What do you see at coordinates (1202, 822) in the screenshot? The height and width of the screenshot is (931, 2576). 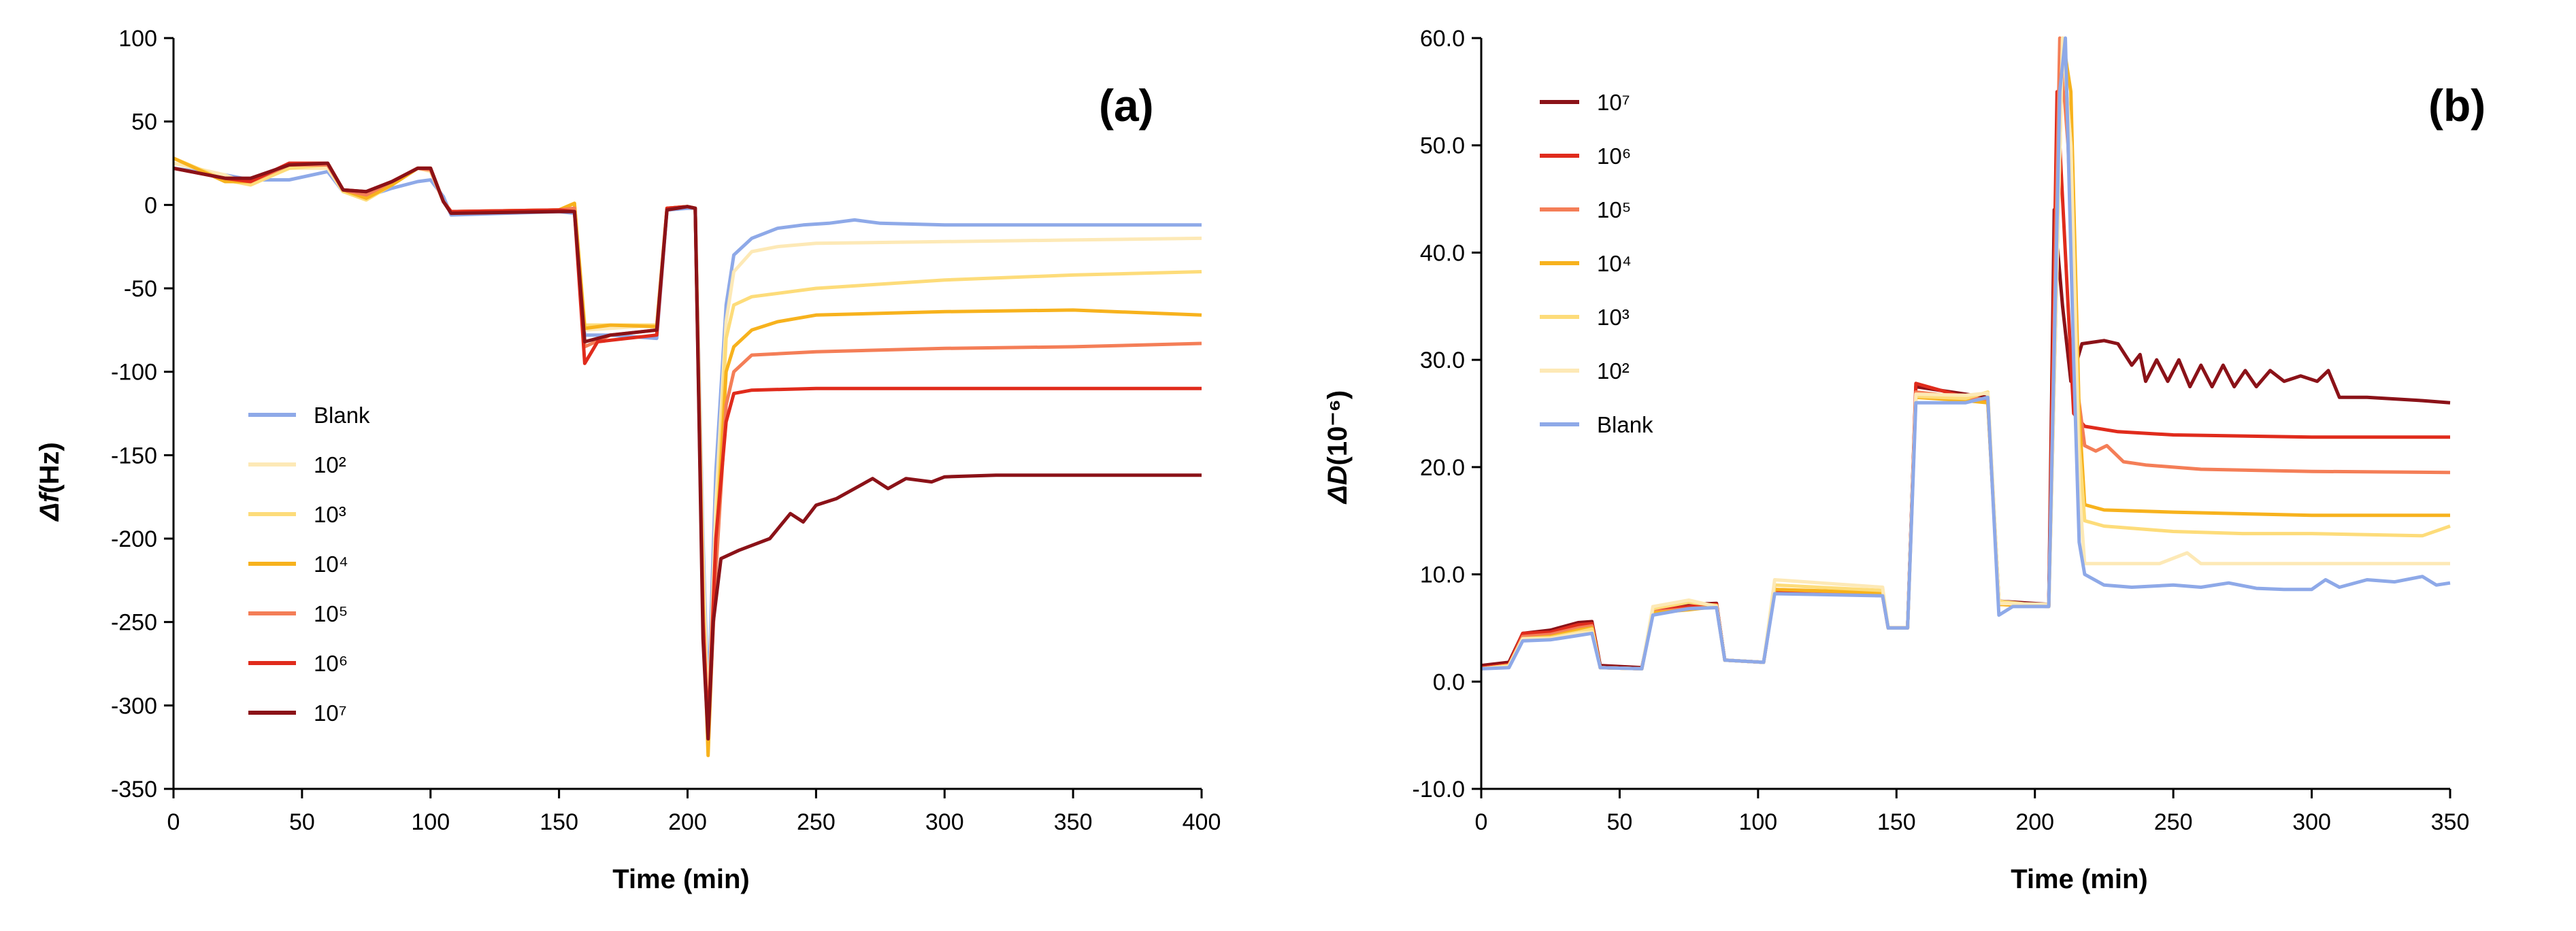 I see `x-tick-label: 400` at bounding box center [1202, 822].